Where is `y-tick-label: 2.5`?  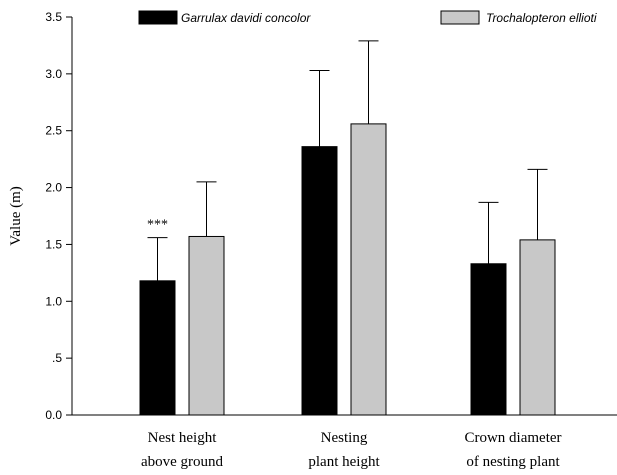
y-tick-label: 2.5 is located at coordinates (53, 131).